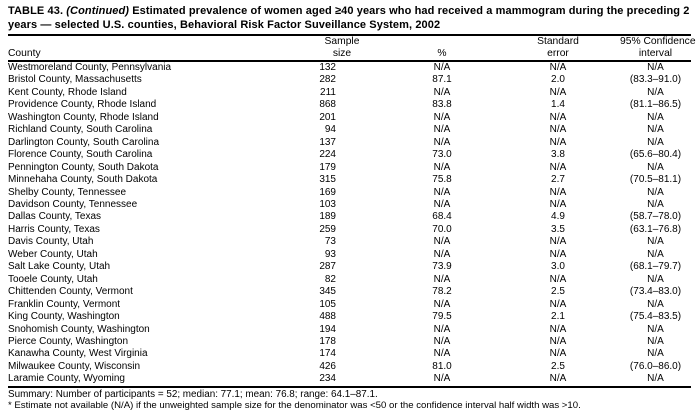 The height and width of the screenshot is (419, 699). Describe the element at coordinates (327, 167) in the screenshot. I see `sample-size-cell: 179` at that location.